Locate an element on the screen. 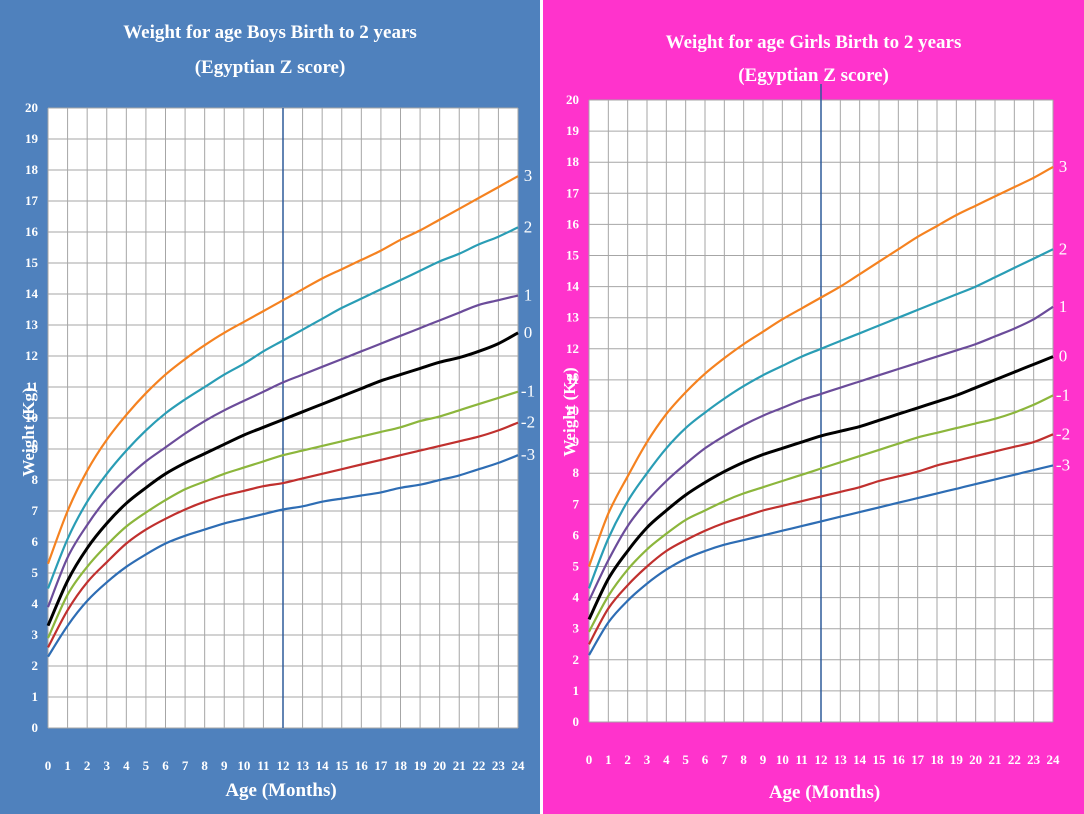  boys-y-tick-label: 18 is located at coordinates (32, 169).